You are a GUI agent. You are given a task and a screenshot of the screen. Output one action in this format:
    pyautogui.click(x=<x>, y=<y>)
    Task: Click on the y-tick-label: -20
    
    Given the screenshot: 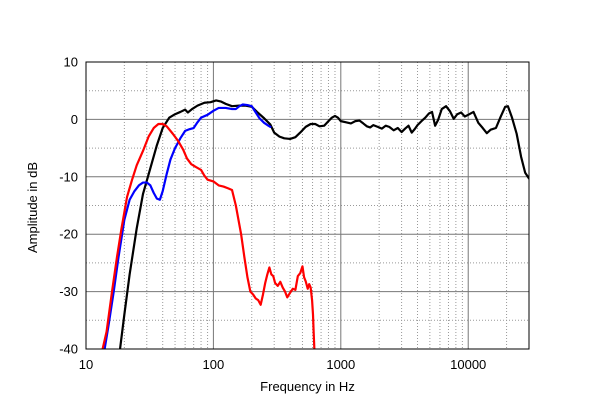 What is the action you would take?
    pyautogui.click(x=68, y=234)
    